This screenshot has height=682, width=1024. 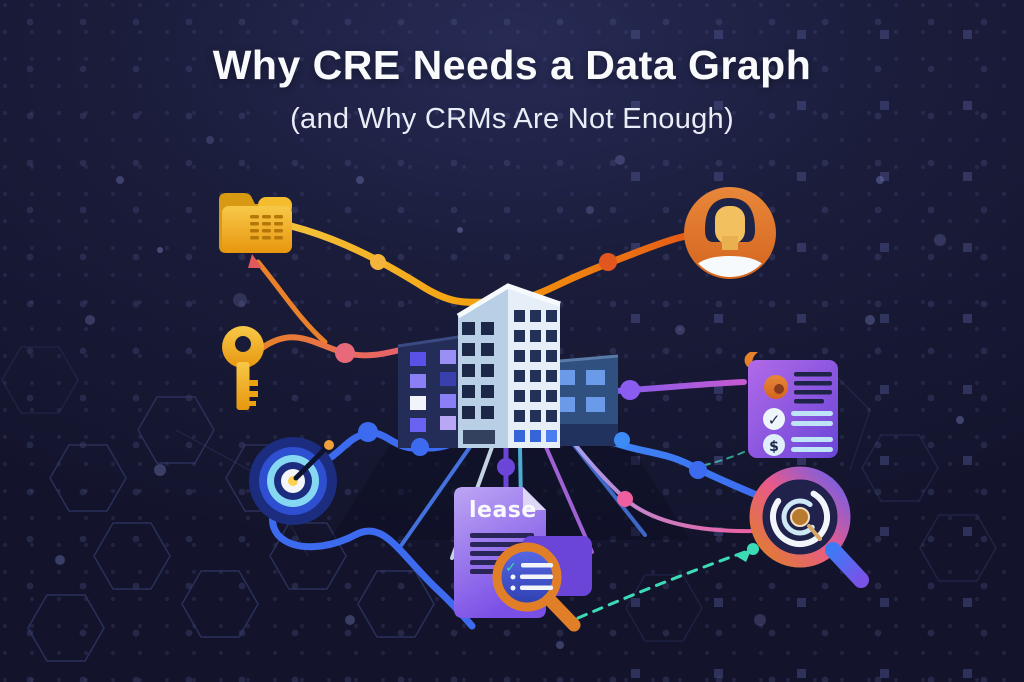 I want to click on folder-icon, so click(x=255, y=223).